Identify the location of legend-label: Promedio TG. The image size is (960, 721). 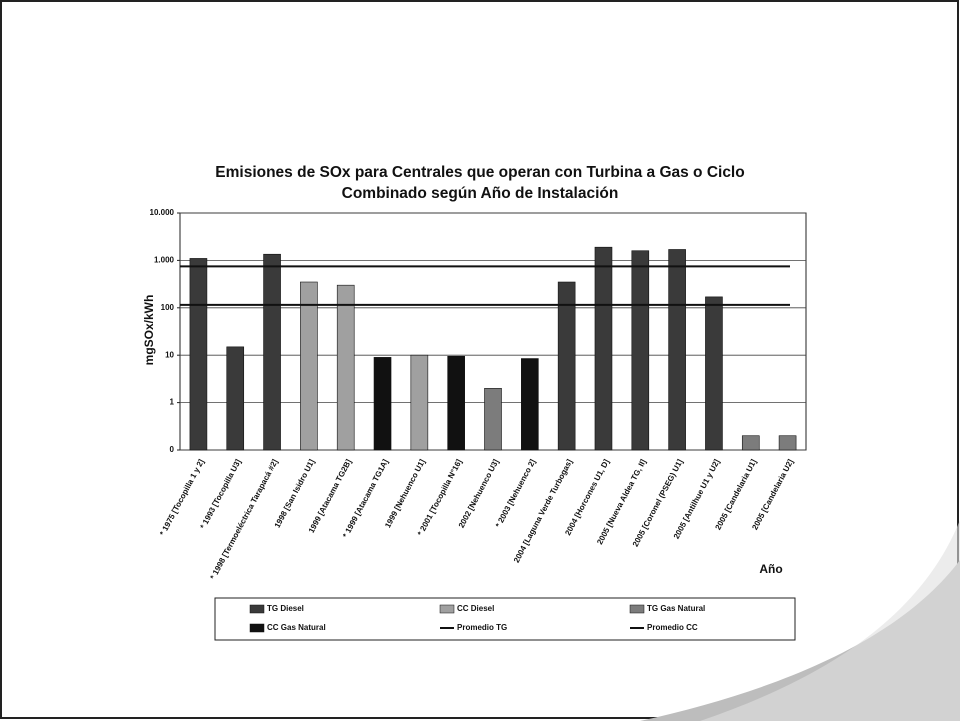
(482, 627).